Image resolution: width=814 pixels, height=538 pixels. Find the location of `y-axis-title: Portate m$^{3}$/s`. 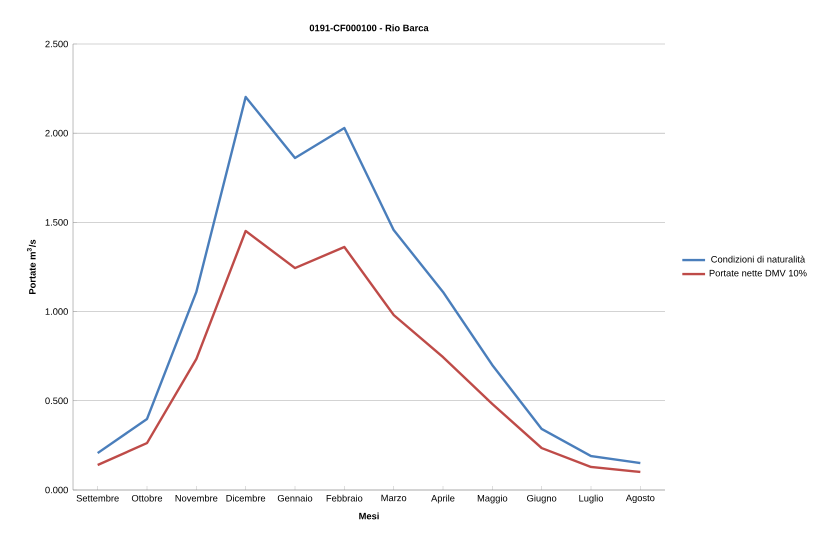

y-axis-title: Portate m$^{3}$/s is located at coordinates (31, 267).